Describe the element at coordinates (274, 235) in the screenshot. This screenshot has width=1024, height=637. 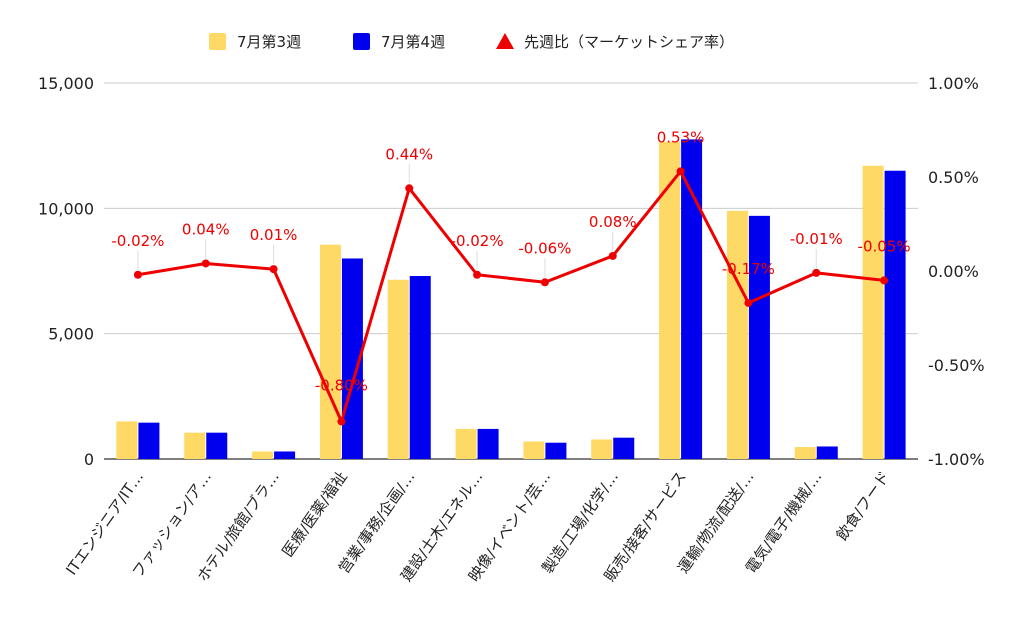
I see `data-label: 0.01%` at that location.